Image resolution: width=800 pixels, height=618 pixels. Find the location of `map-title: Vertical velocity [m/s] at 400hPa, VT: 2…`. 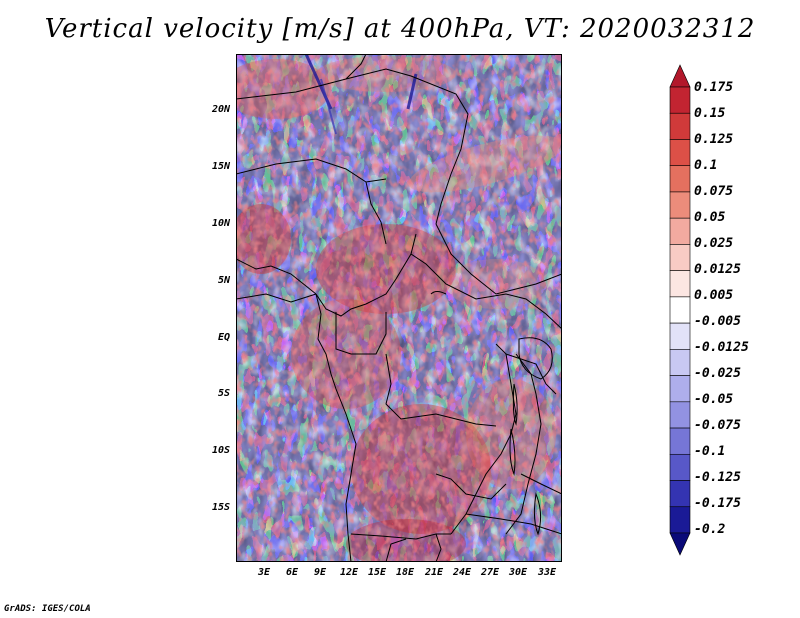

map-title: Vertical velocity [m/s] at 400hPa, VT: 2… is located at coordinates (400, 29).